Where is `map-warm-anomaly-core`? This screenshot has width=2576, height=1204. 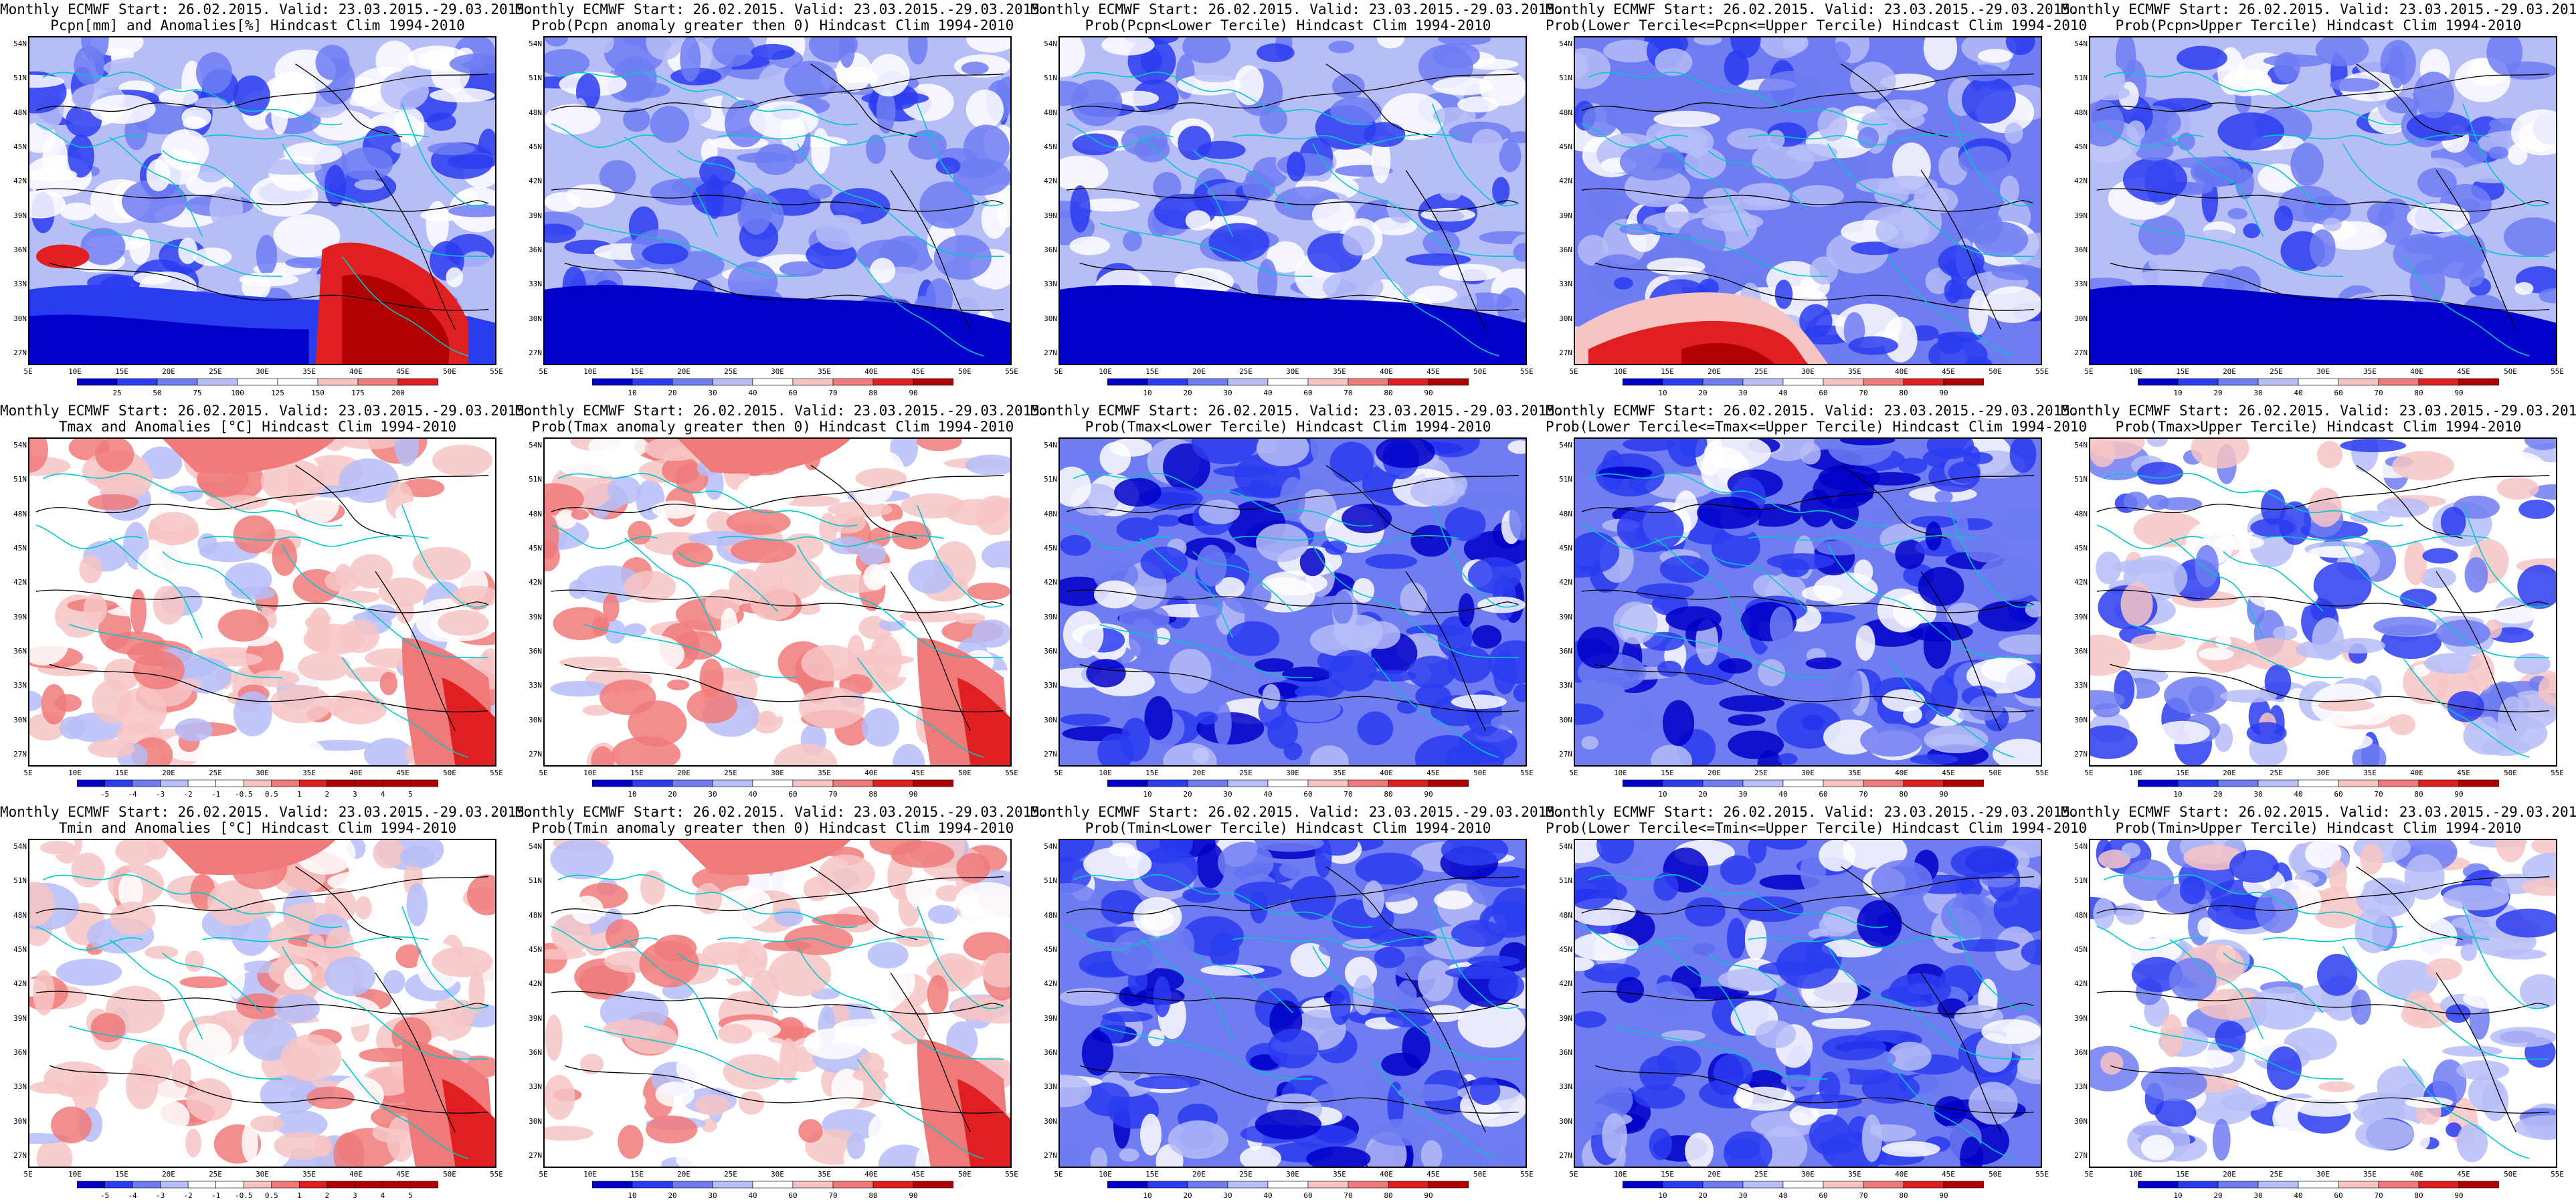
map-warm-anomaly-core is located at coordinates (984, 1123).